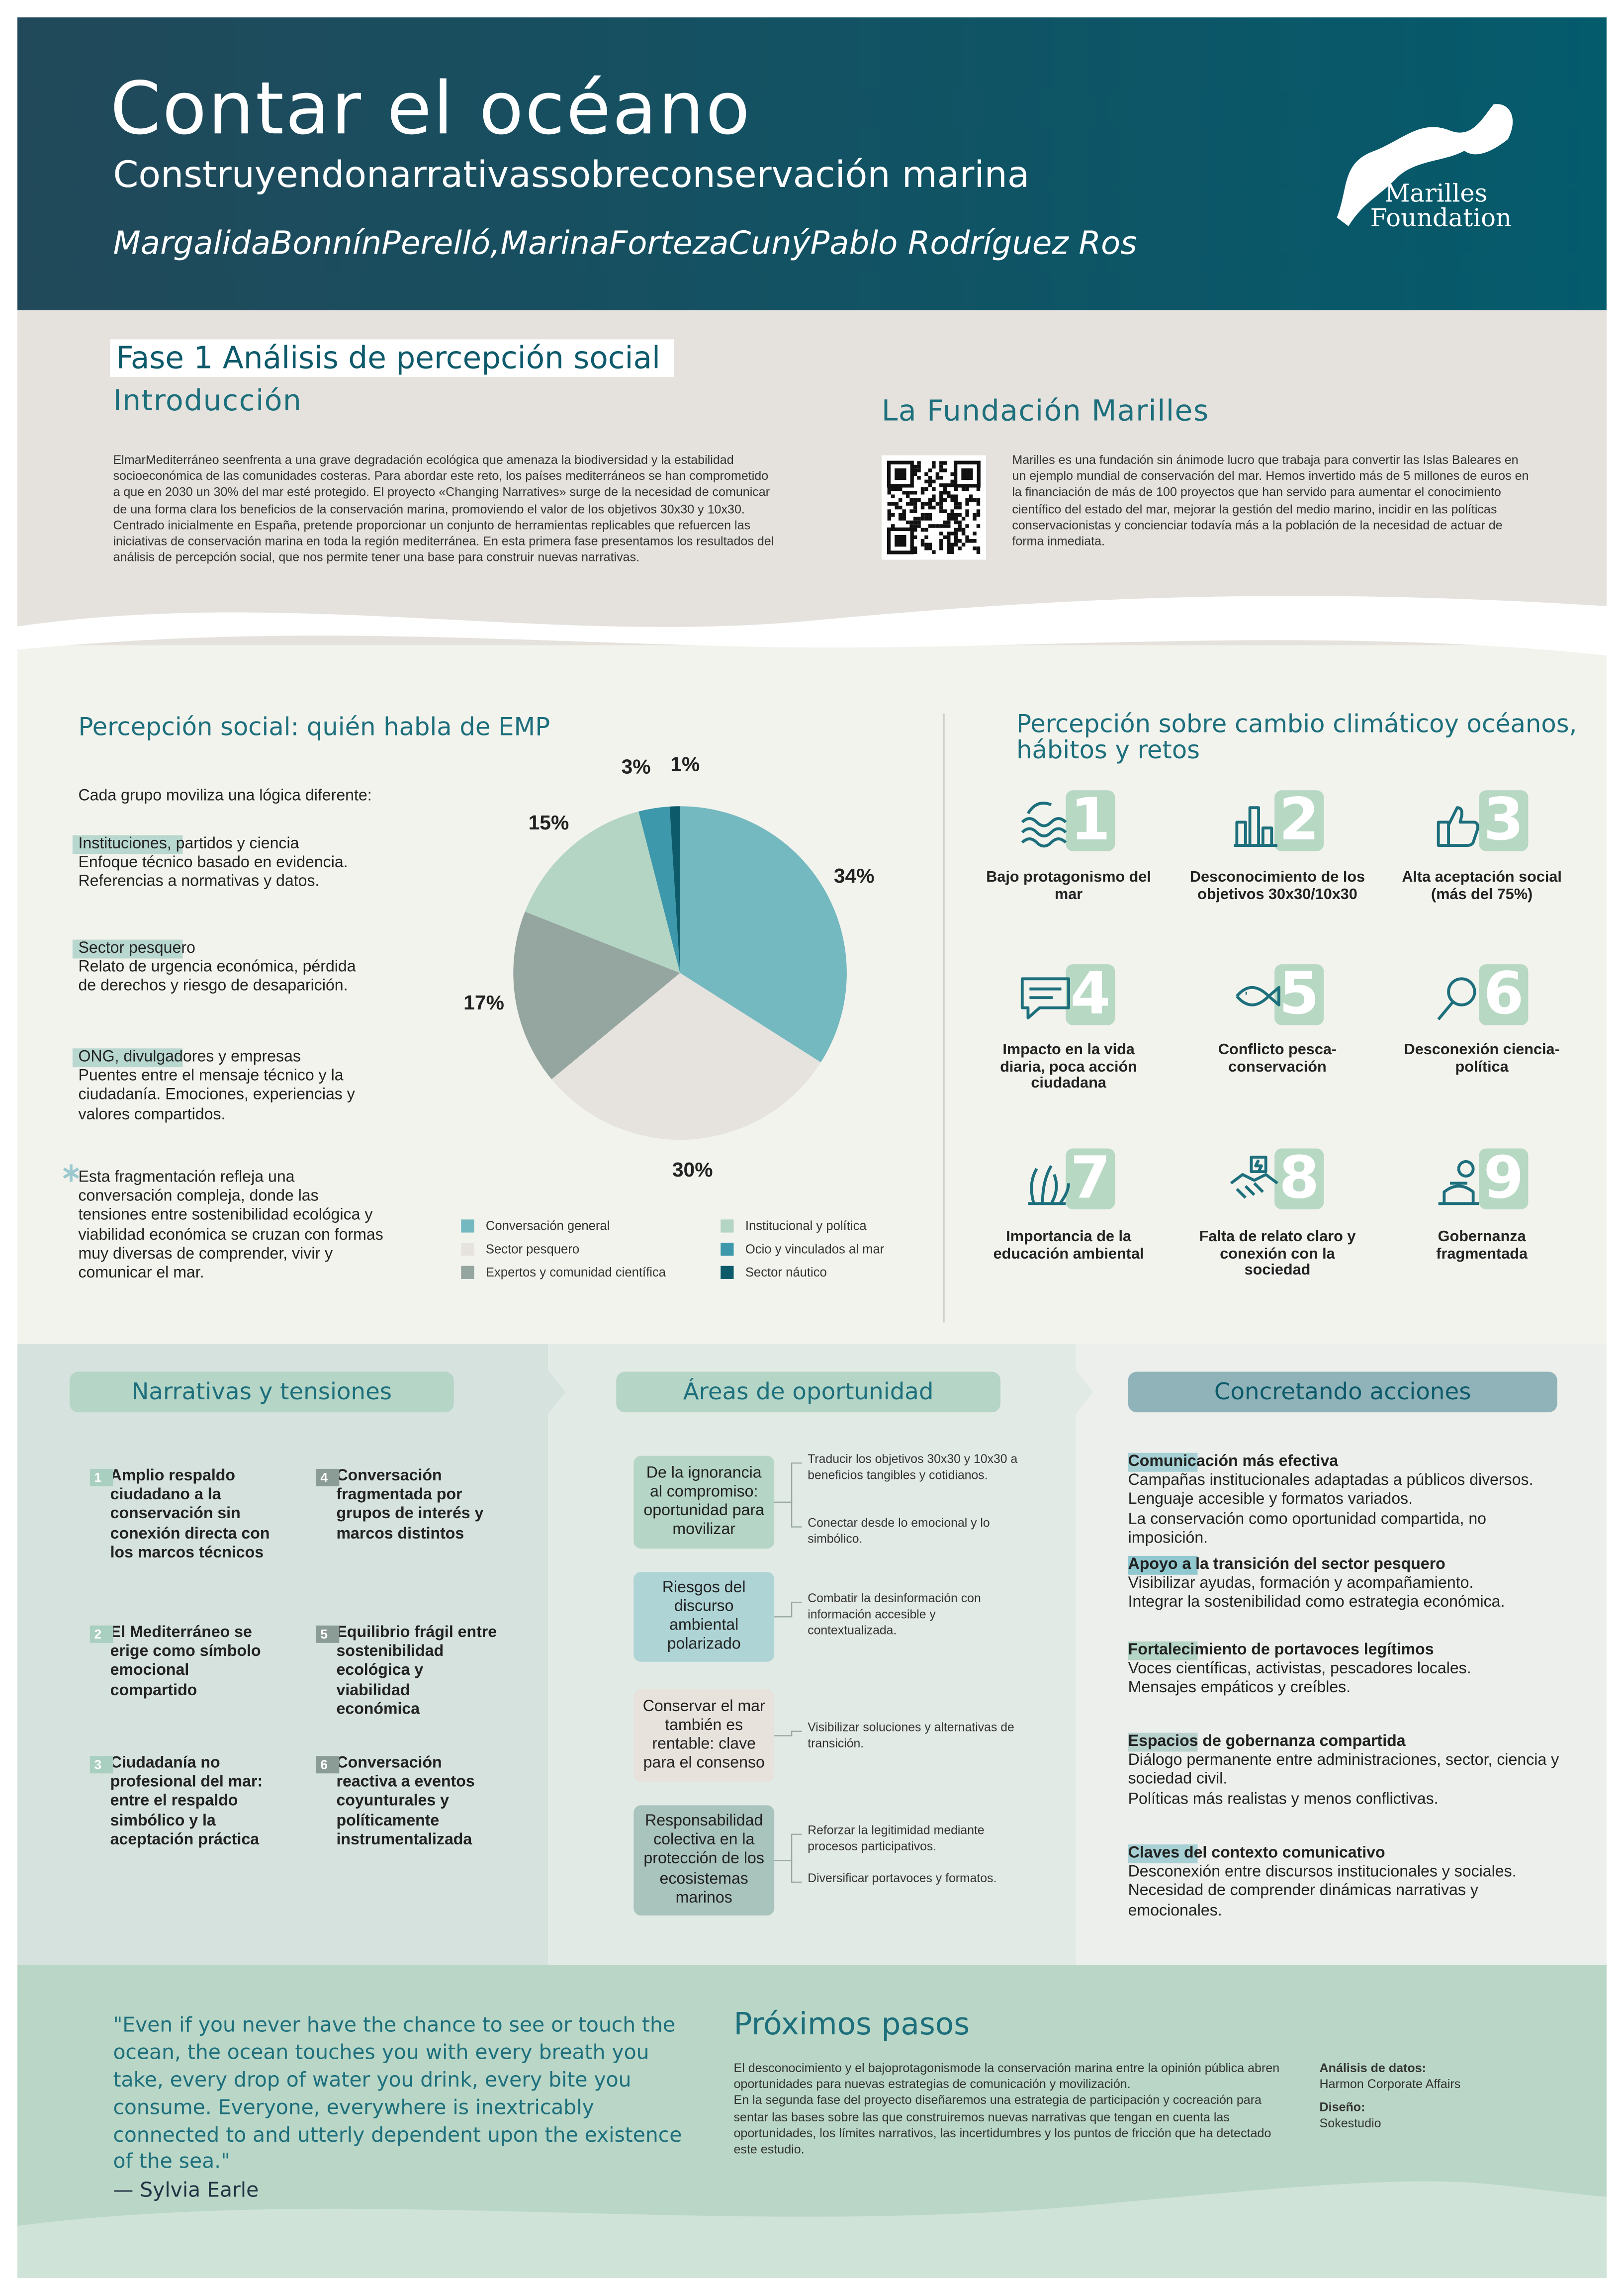 The image size is (1624, 2278). Describe the element at coordinates (532, 1249) in the screenshot. I see `legend-label: Sector pesquero` at that location.